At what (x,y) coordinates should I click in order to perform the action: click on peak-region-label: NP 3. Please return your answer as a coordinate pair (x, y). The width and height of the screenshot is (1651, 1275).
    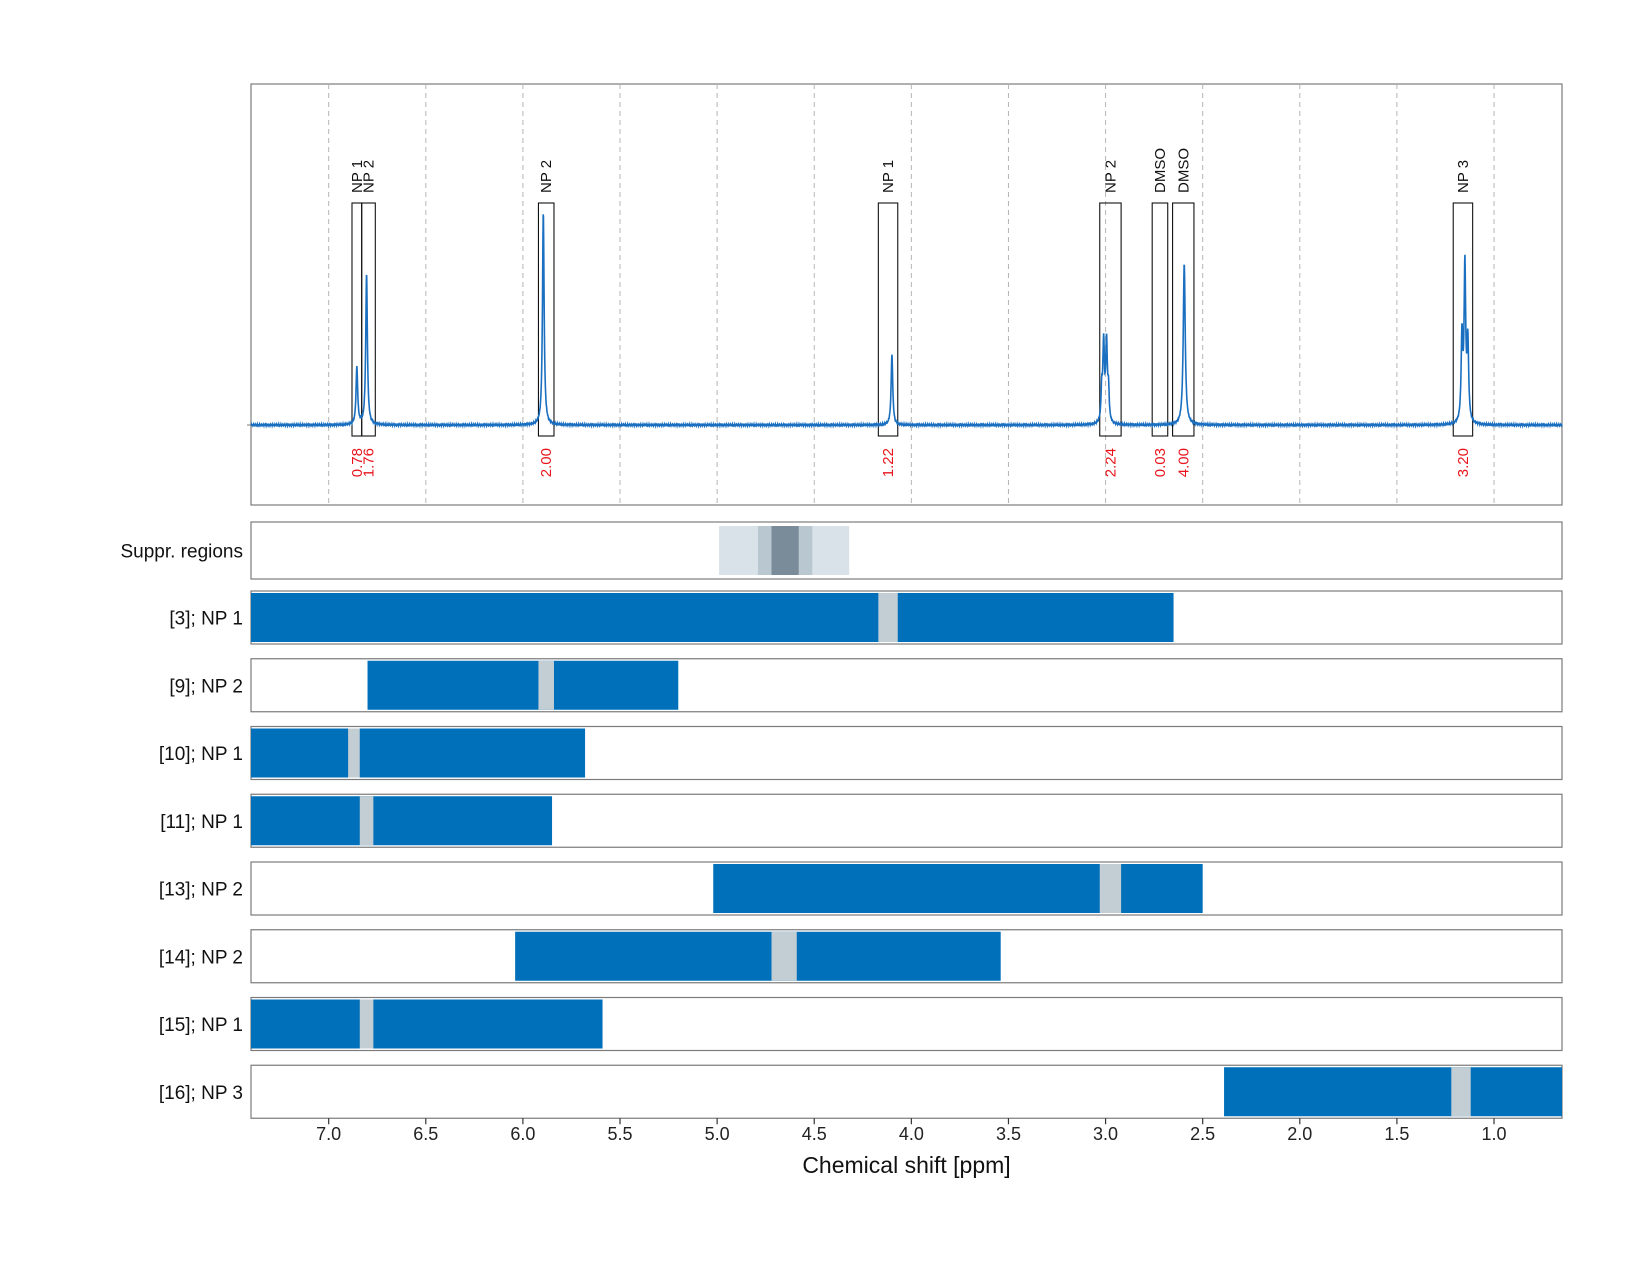
    Looking at the image, I should click on (1463, 176).